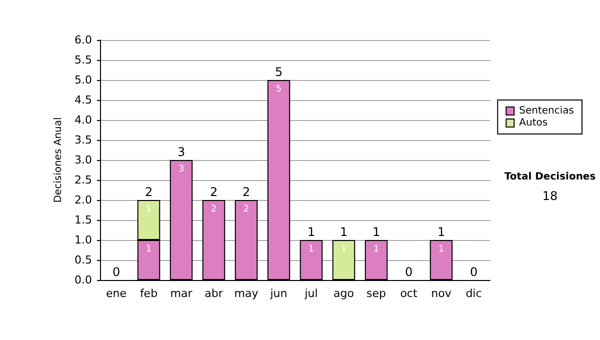 The height and width of the screenshot is (340, 600). What do you see at coordinates (83, 180) in the screenshot?
I see `text: 2.5` at bounding box center [83, 180].